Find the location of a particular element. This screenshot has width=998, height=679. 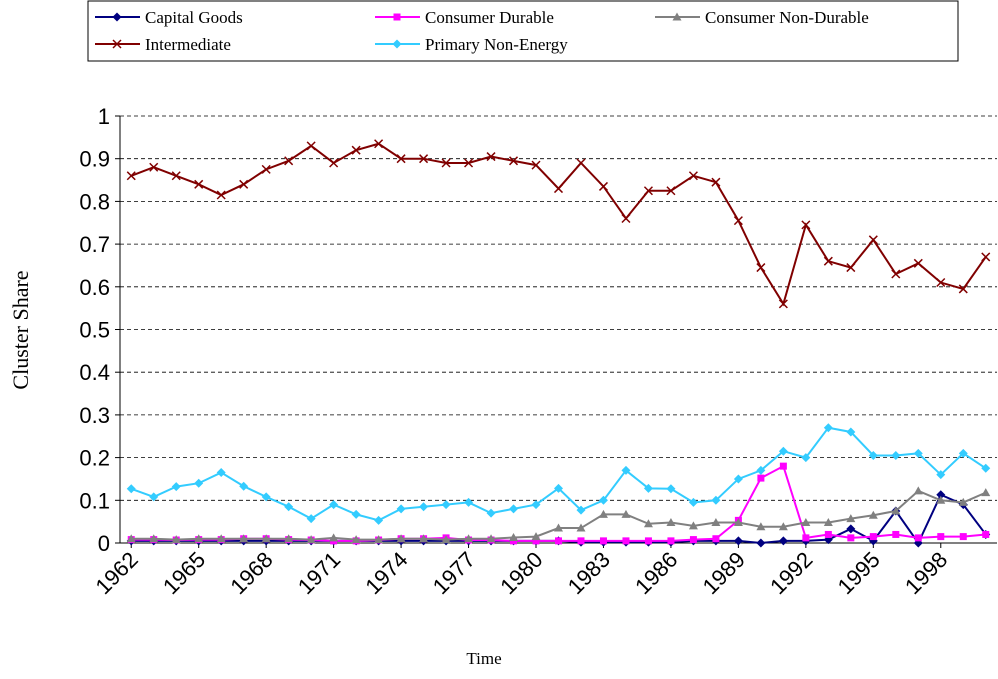

x-tick-label: 1986 is located at coordinates (656, 573).